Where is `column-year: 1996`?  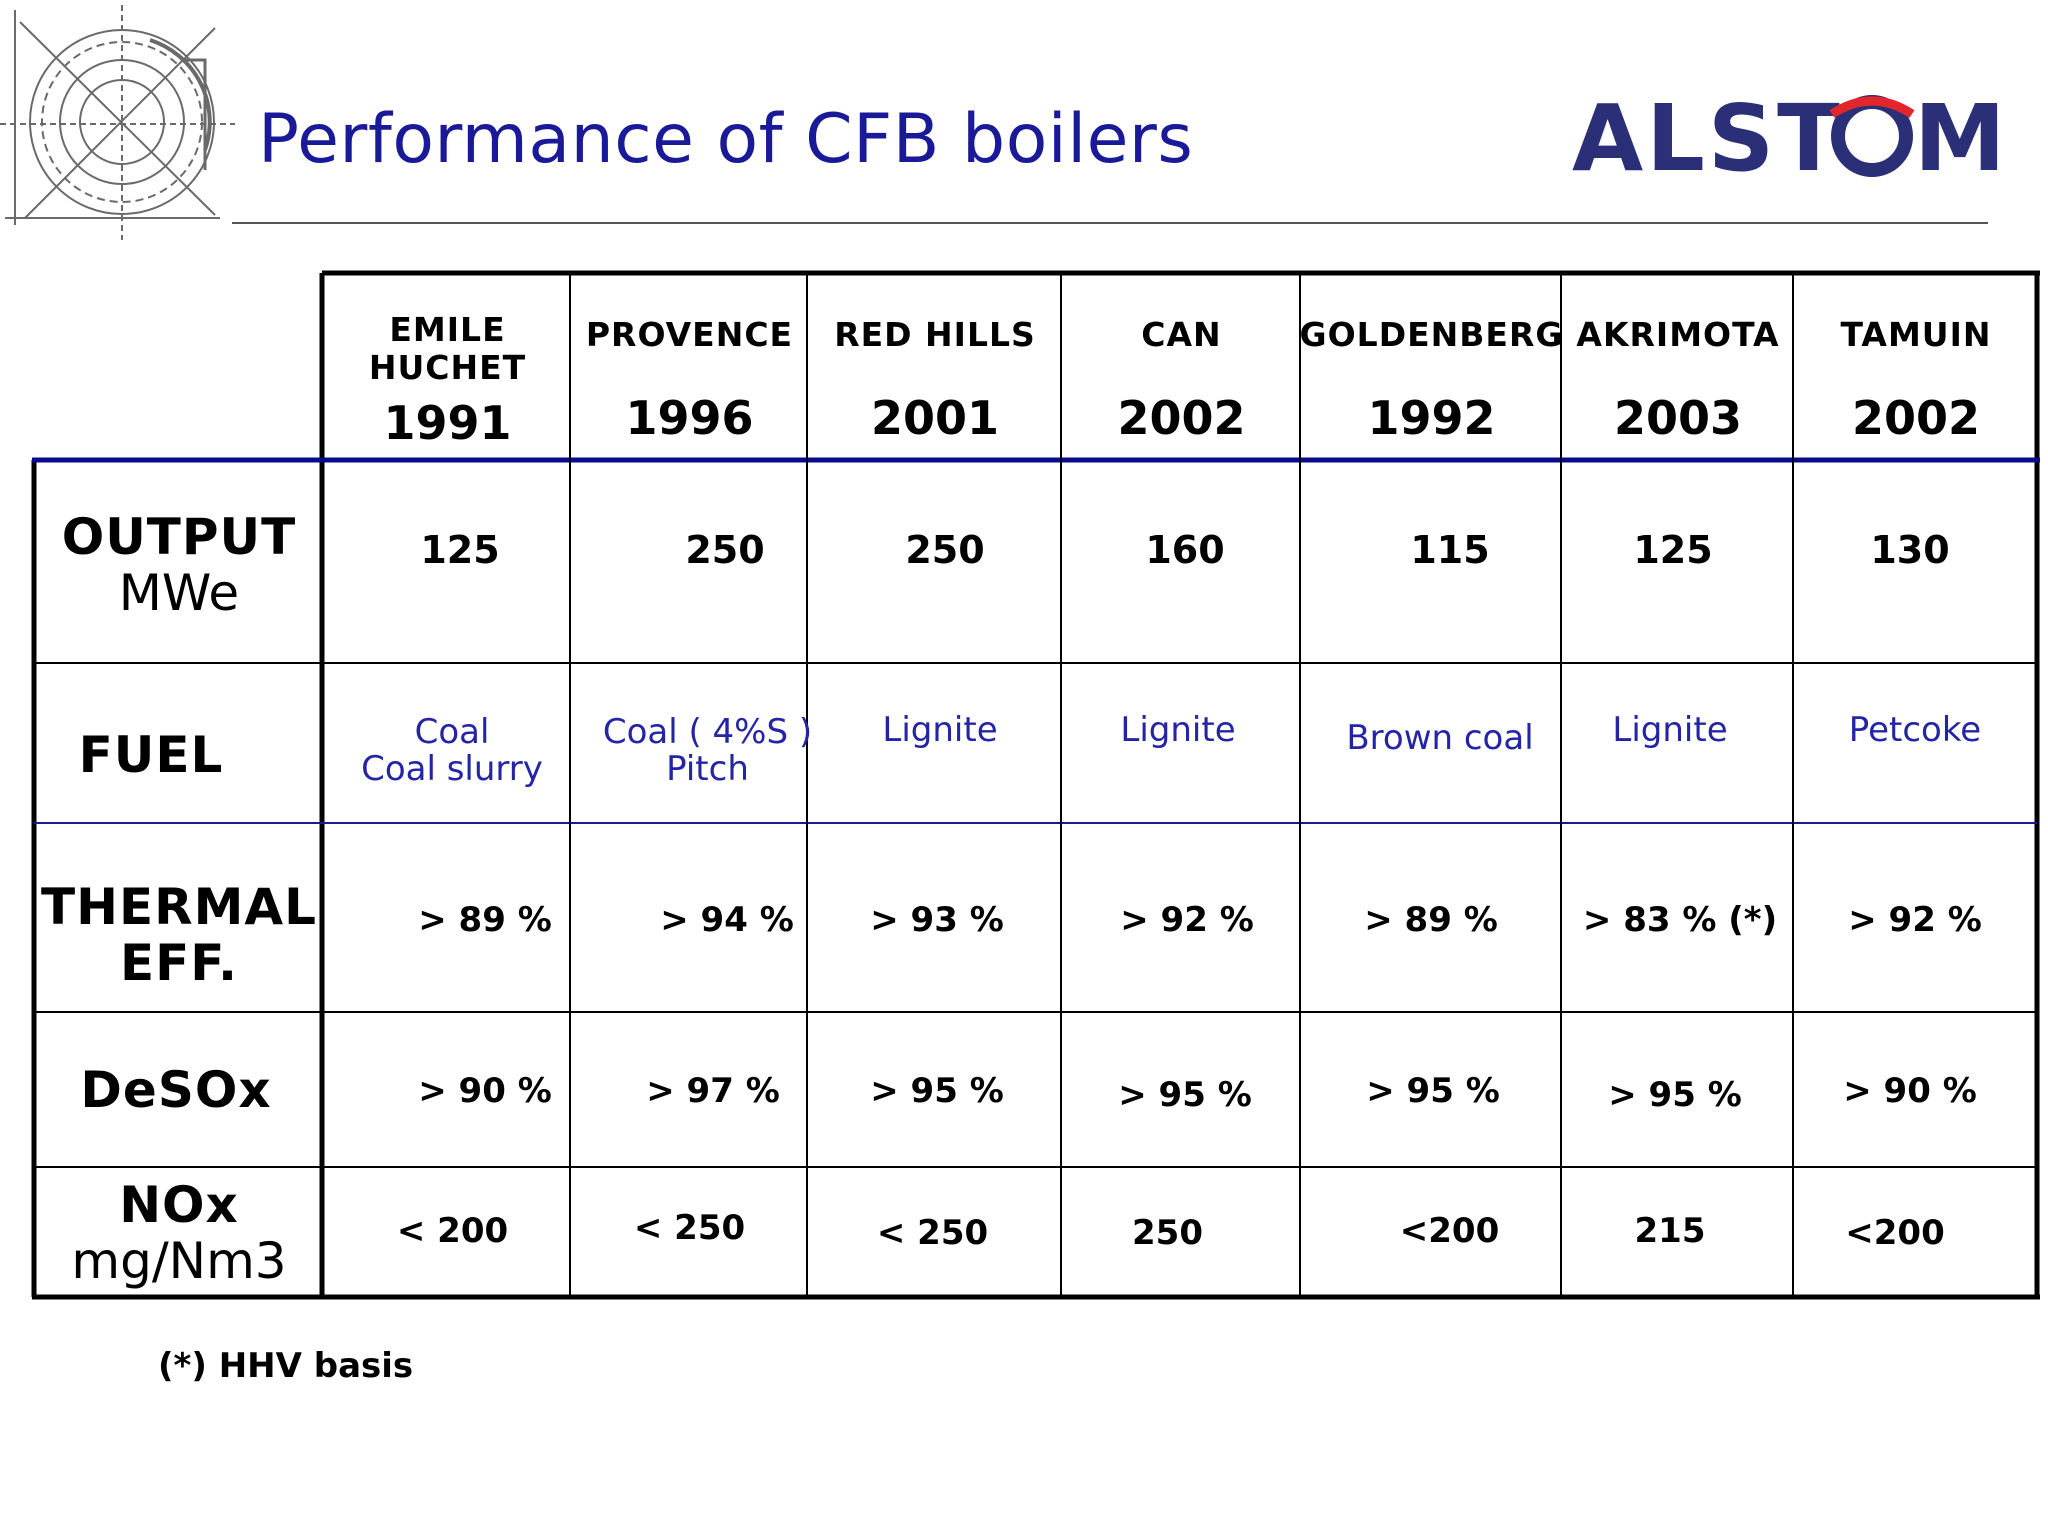
column-year: 1996 is located at coordinates (689, 418).